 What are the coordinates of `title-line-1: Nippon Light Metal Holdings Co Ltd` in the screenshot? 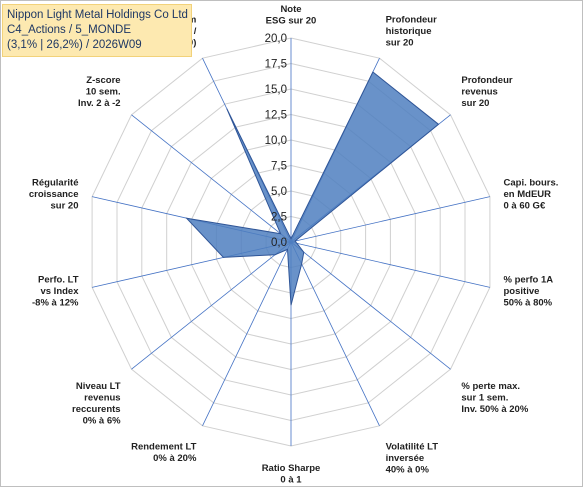 It's located at (97, 15).